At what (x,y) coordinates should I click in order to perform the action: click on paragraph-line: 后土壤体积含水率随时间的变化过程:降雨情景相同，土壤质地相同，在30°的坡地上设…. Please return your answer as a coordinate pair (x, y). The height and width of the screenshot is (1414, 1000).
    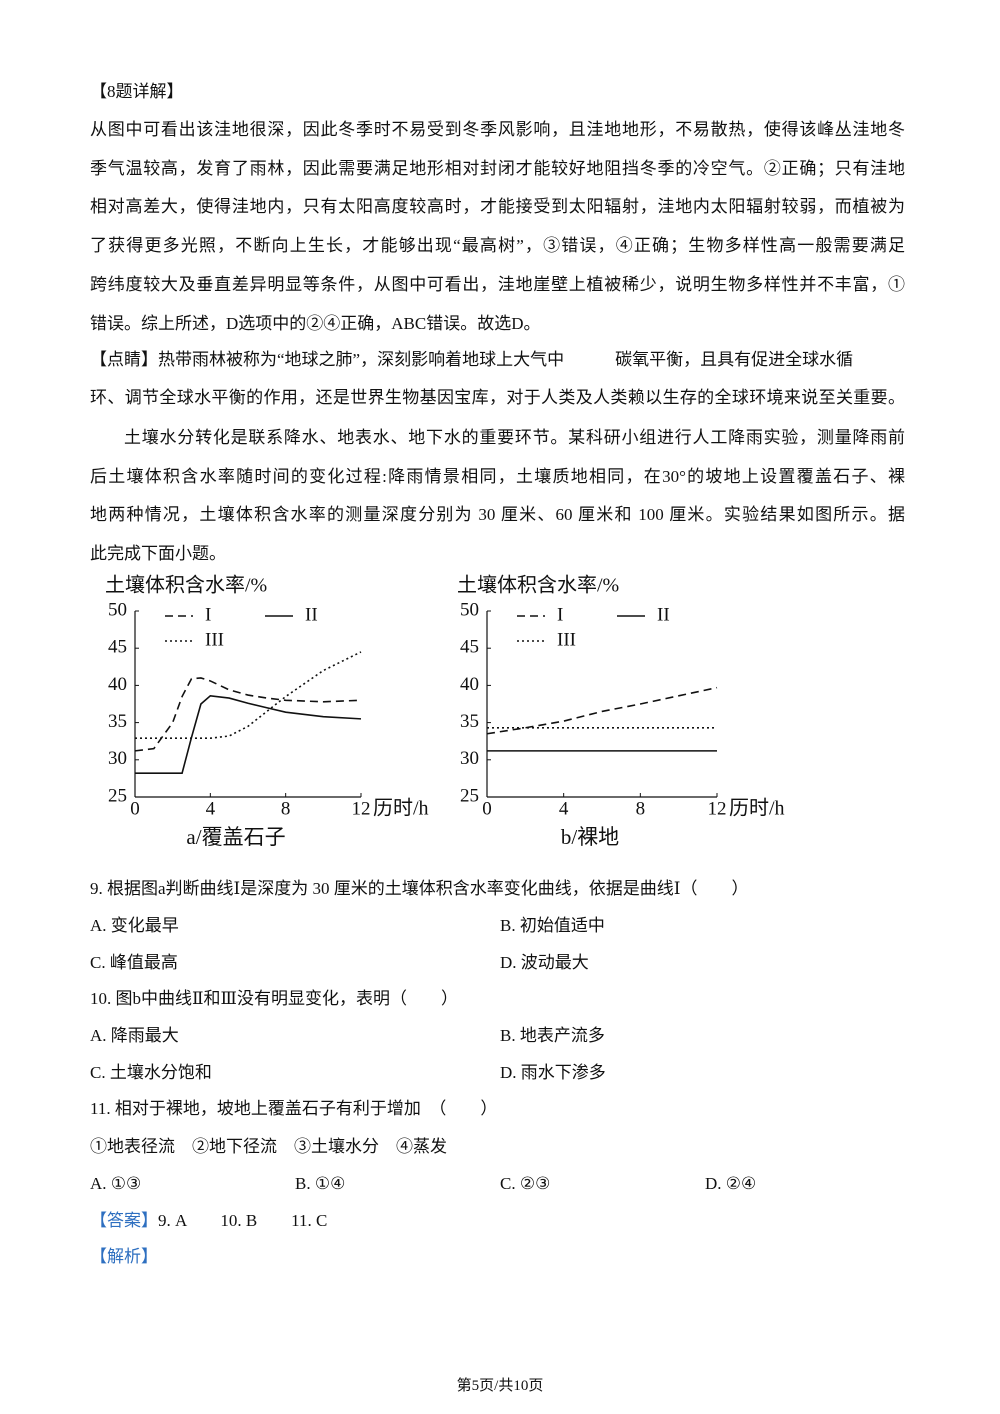
    Looking at the image, I should click on (497, 476).